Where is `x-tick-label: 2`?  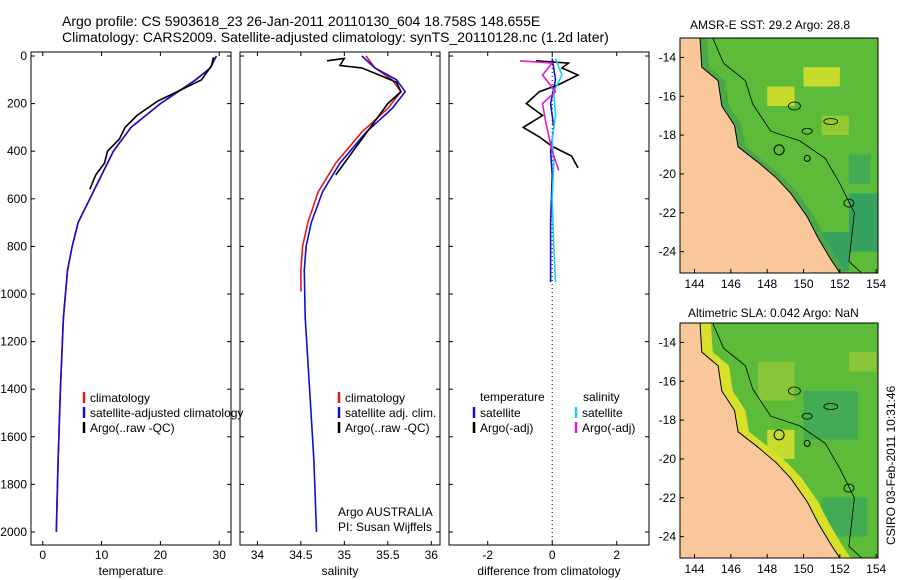 x-tick-label: 2 is located at coordinates (616, 555).